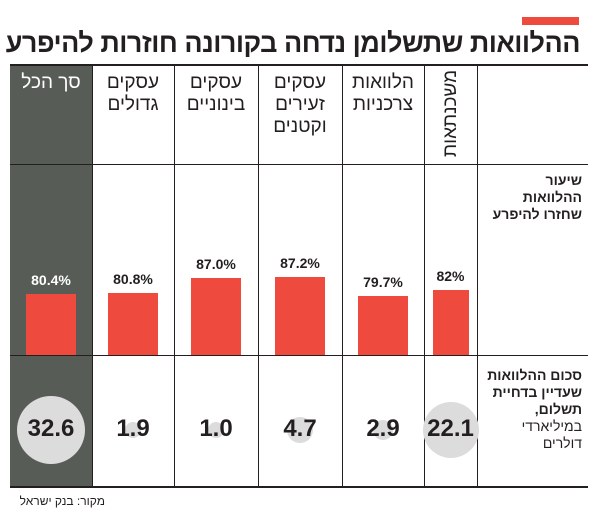  What do you see at coordinates (133, 93) in the screenshot?
I see `column-header: עסקים גדולים` at bounding box center [133, 93].